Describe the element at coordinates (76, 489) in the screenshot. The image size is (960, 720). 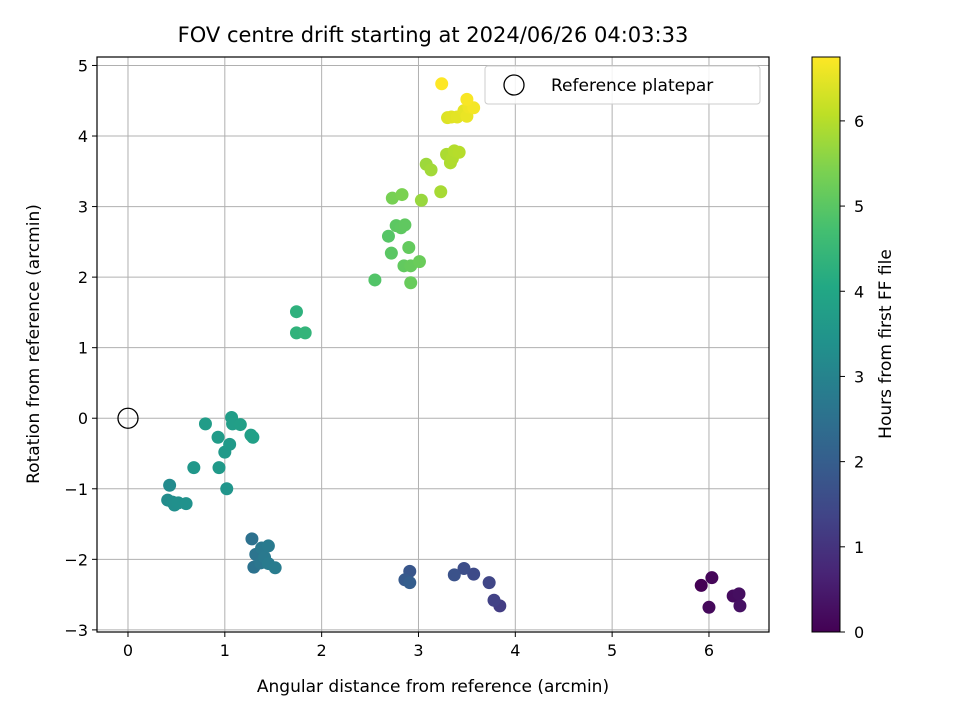
I see `y-tick-label: −1` at that location.